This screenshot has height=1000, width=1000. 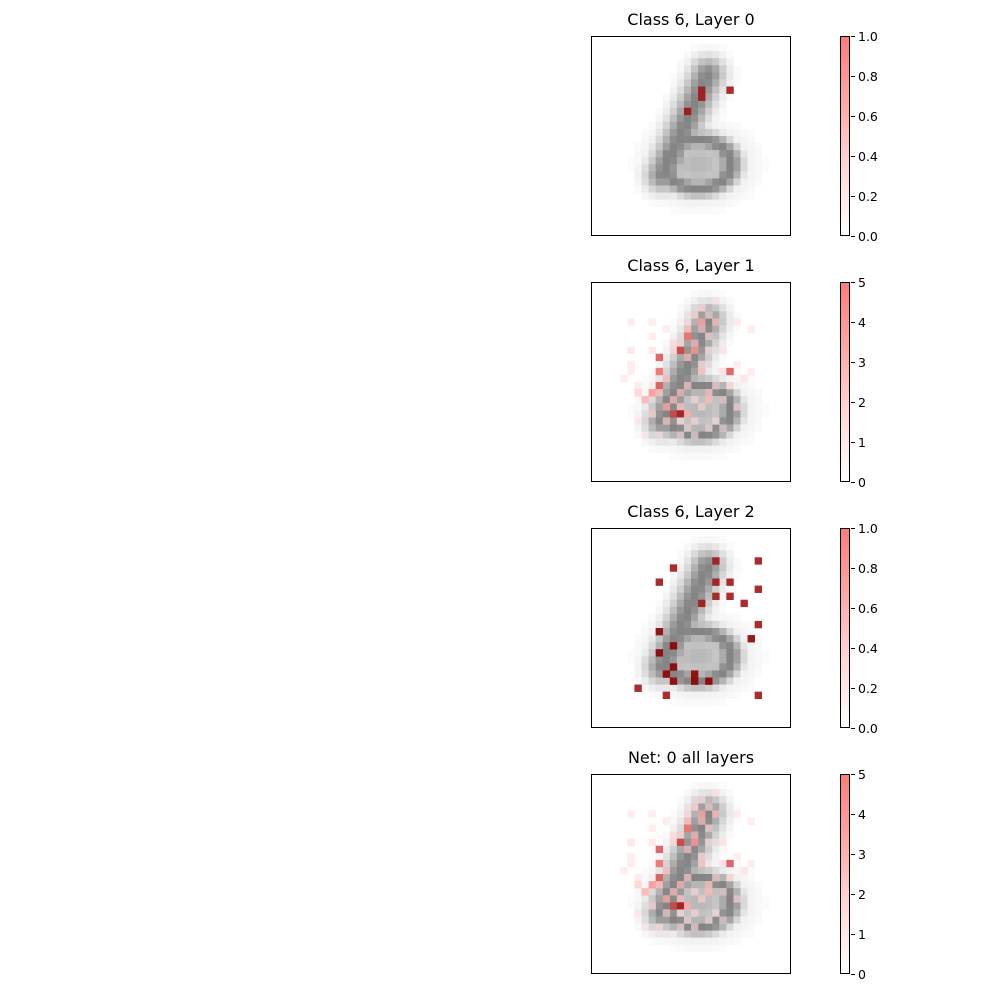 What do you see at coordinates (862, 482) in the screenshot?
I see `colorbar-tick-label: 0` at bounding box center [862, 482].